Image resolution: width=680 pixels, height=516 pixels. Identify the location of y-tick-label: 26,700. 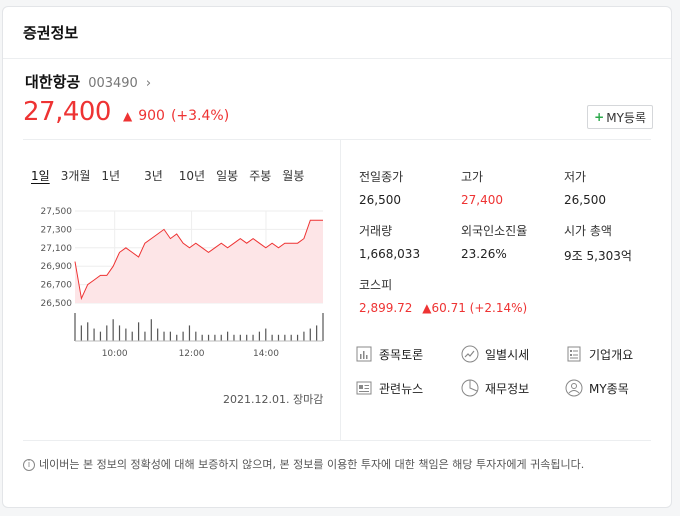
(57, 286).